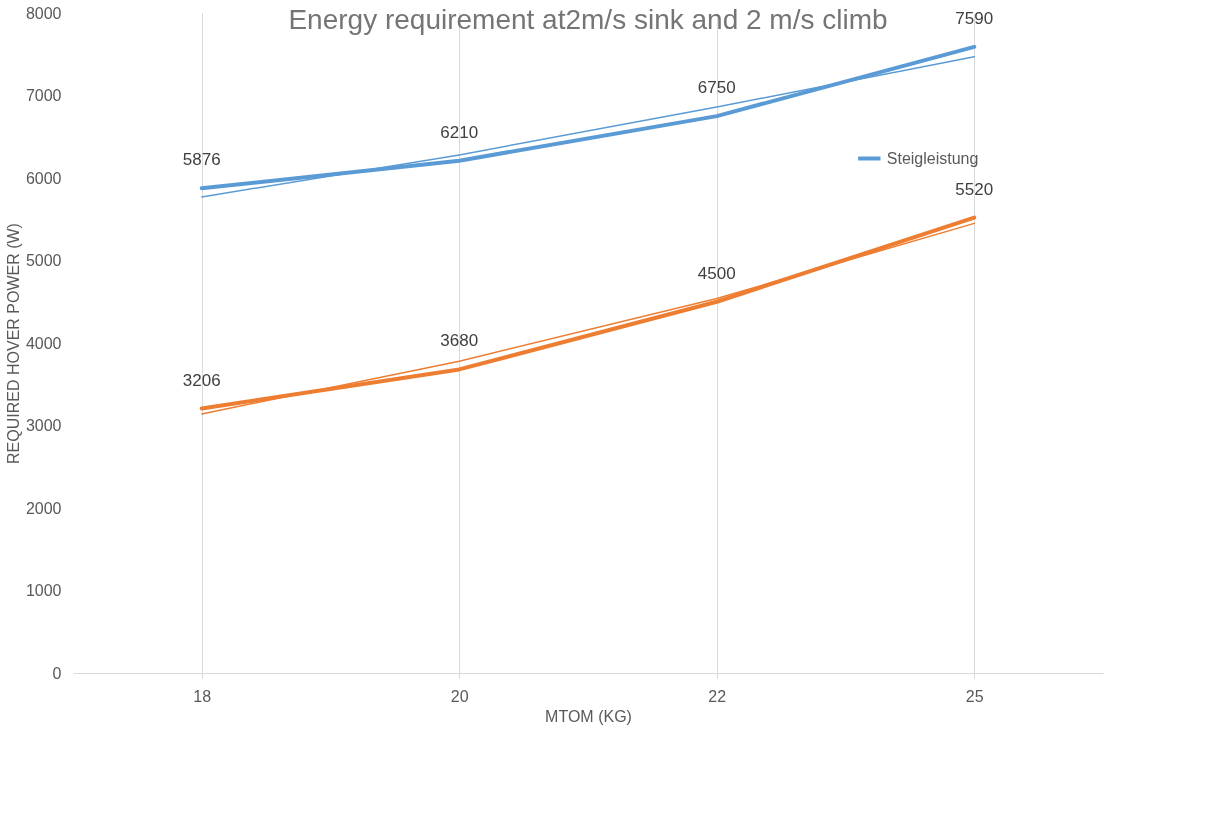  I want to click on x-tick-label: 20, so click(459, 696).